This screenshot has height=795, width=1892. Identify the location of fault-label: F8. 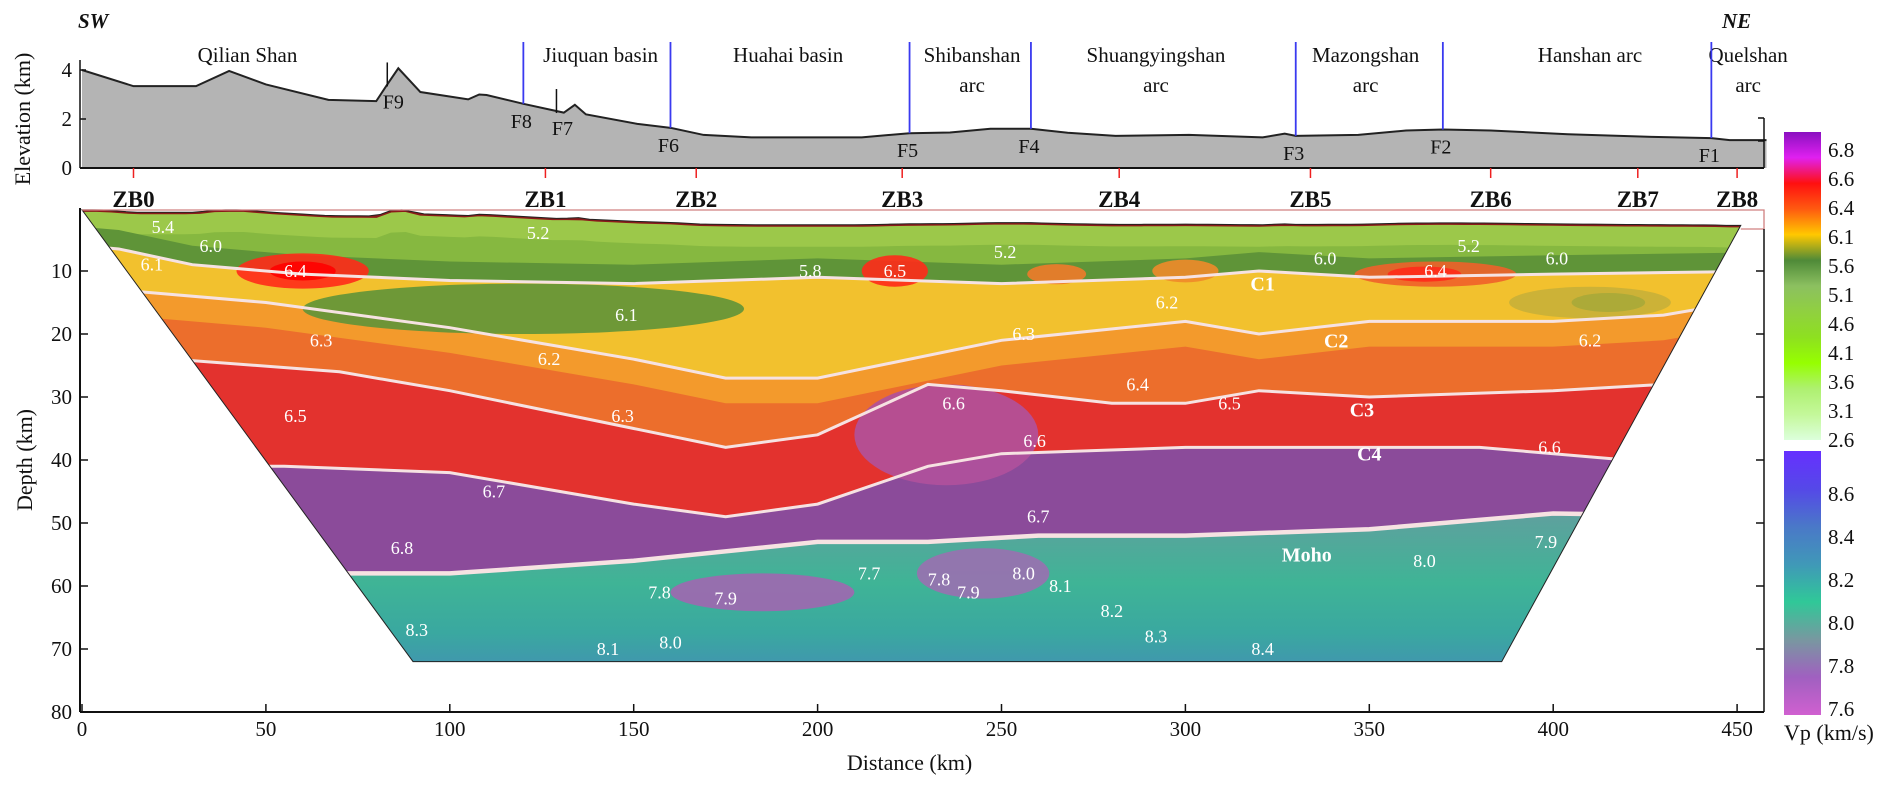
(521, 122).